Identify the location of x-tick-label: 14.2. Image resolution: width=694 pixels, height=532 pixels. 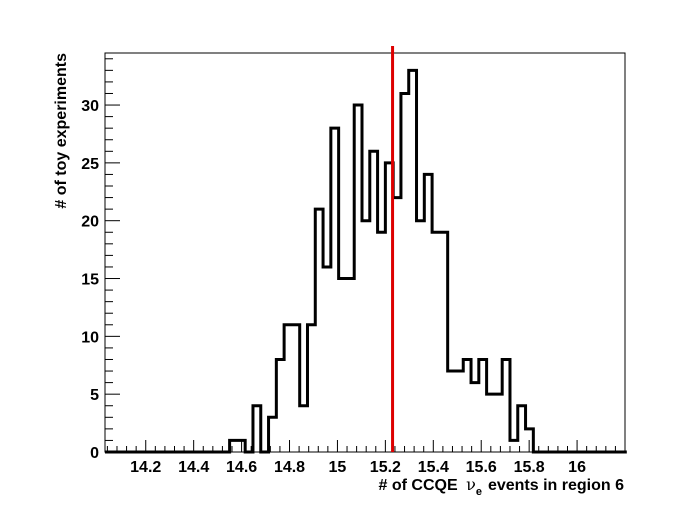
(145, 467).